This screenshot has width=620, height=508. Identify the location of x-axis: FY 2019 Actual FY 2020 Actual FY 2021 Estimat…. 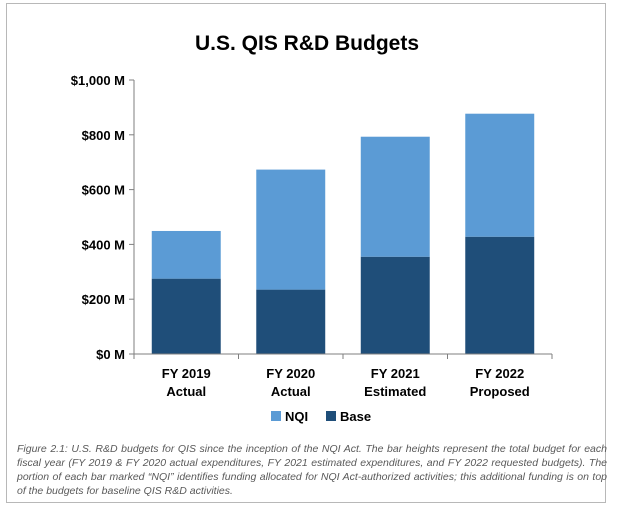
(343, 376).